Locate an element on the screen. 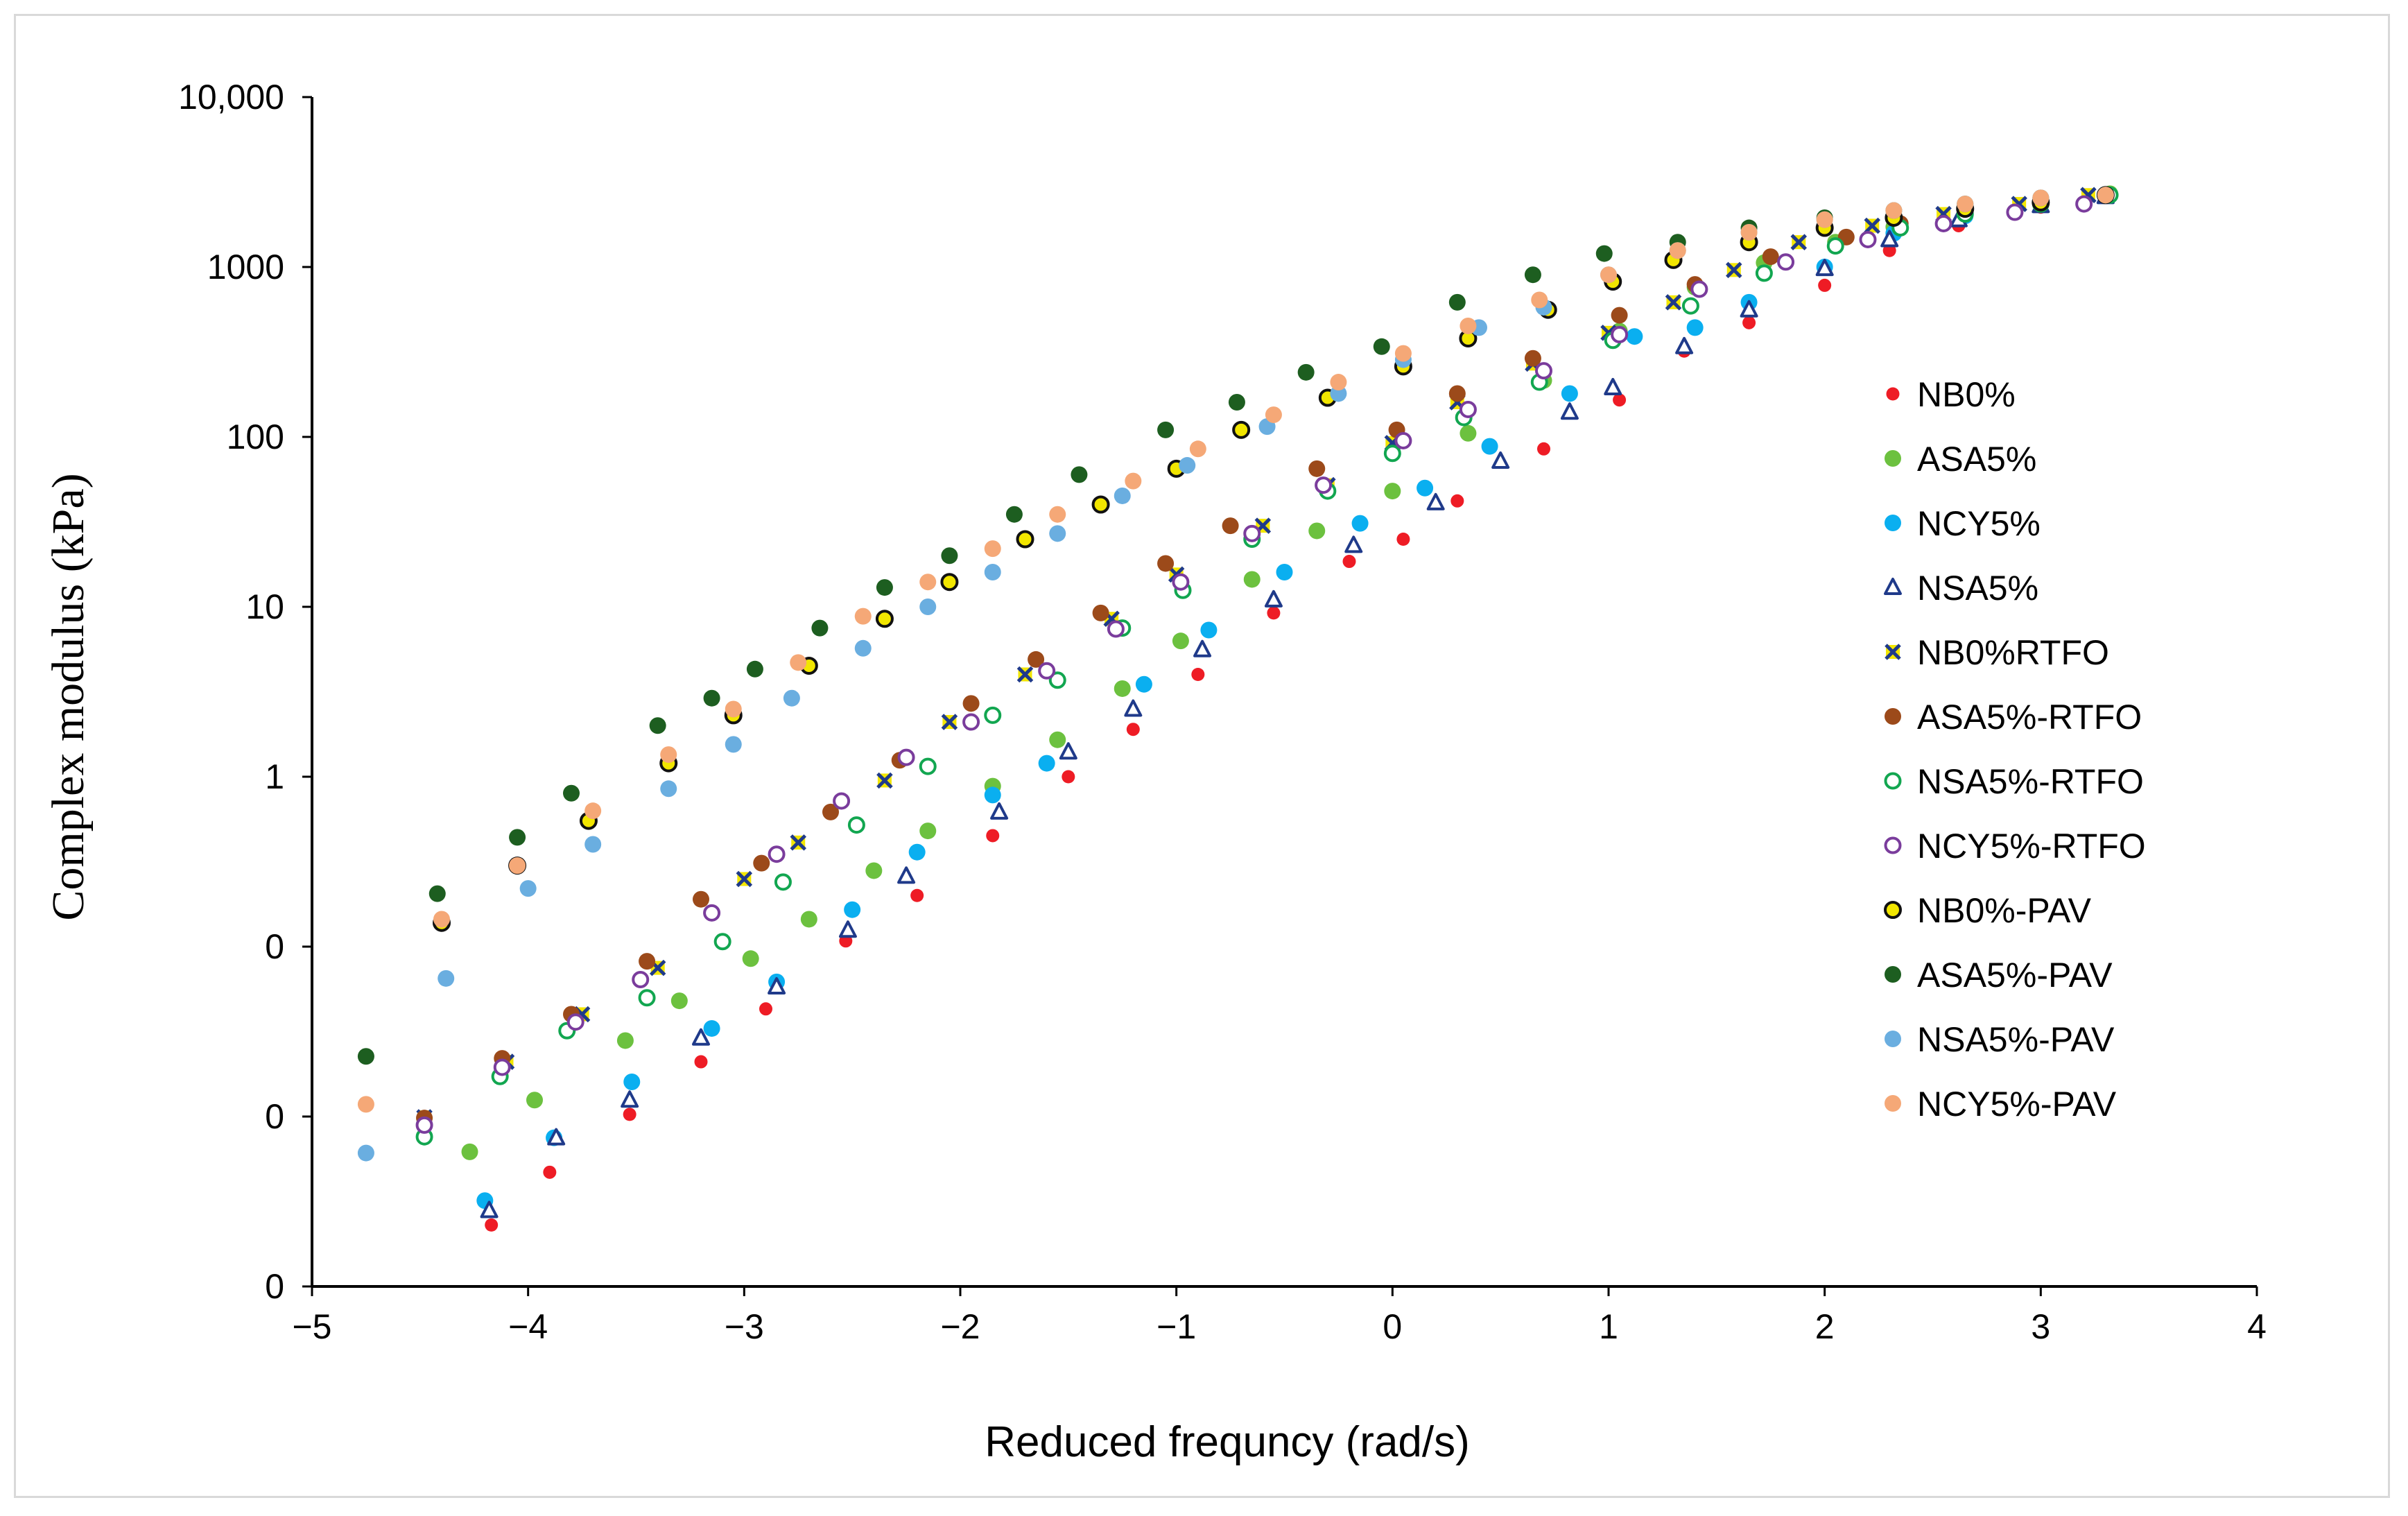  y-tick-labels: 0 0 0 1 10 100 1000 10,000 is located at coordinates (245, 692).